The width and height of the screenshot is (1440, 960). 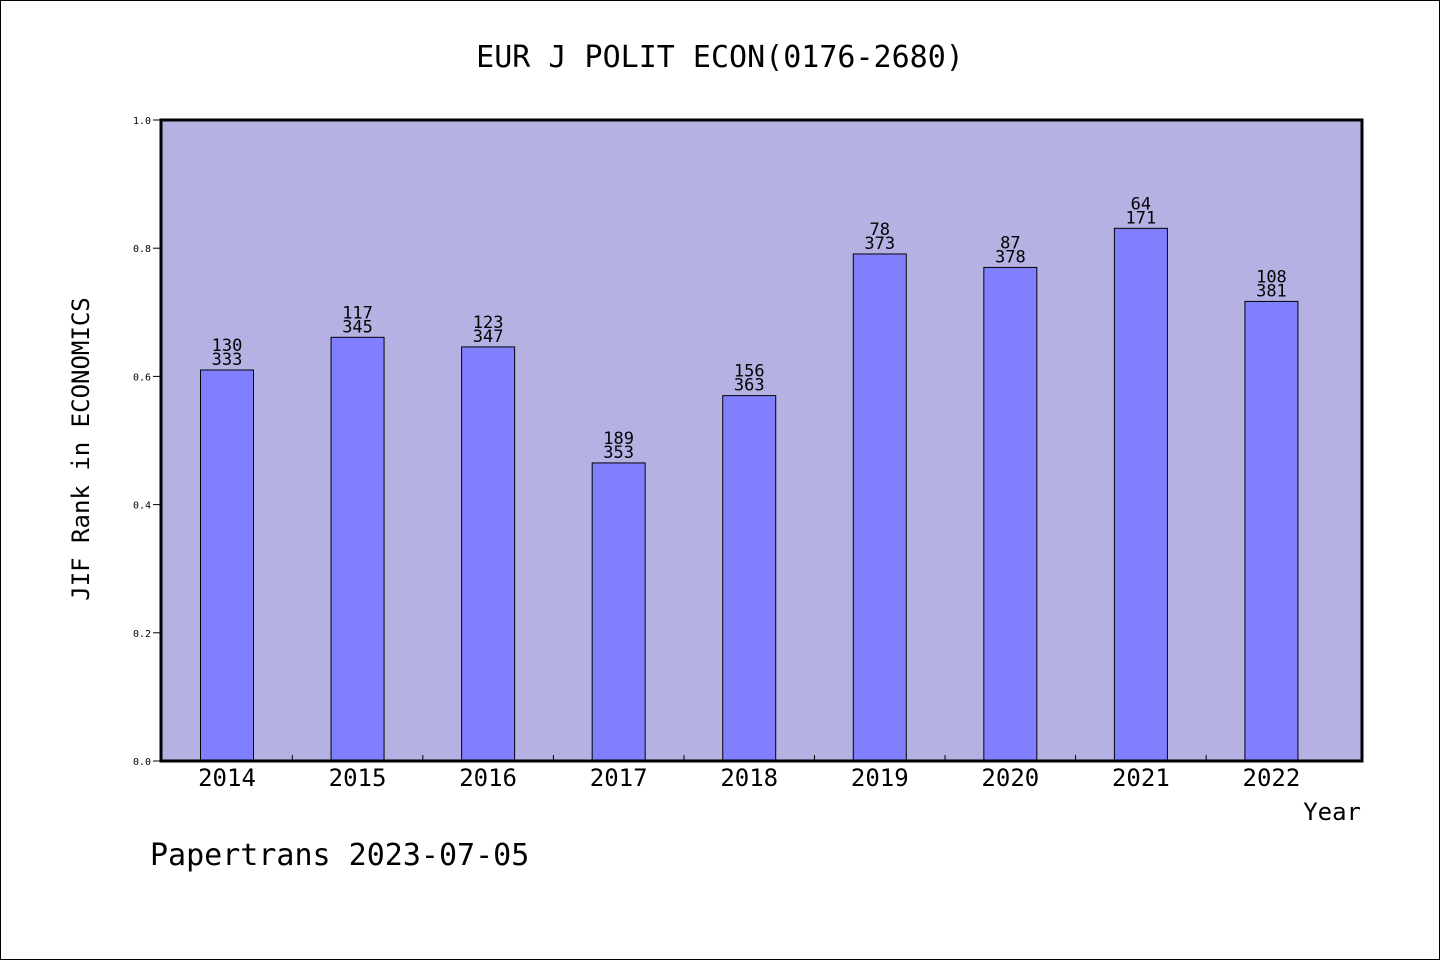 What do you see at coordinates (1271, 531) in the screenshot?
I see `bar-2022` at bounding box center [1271, 531].